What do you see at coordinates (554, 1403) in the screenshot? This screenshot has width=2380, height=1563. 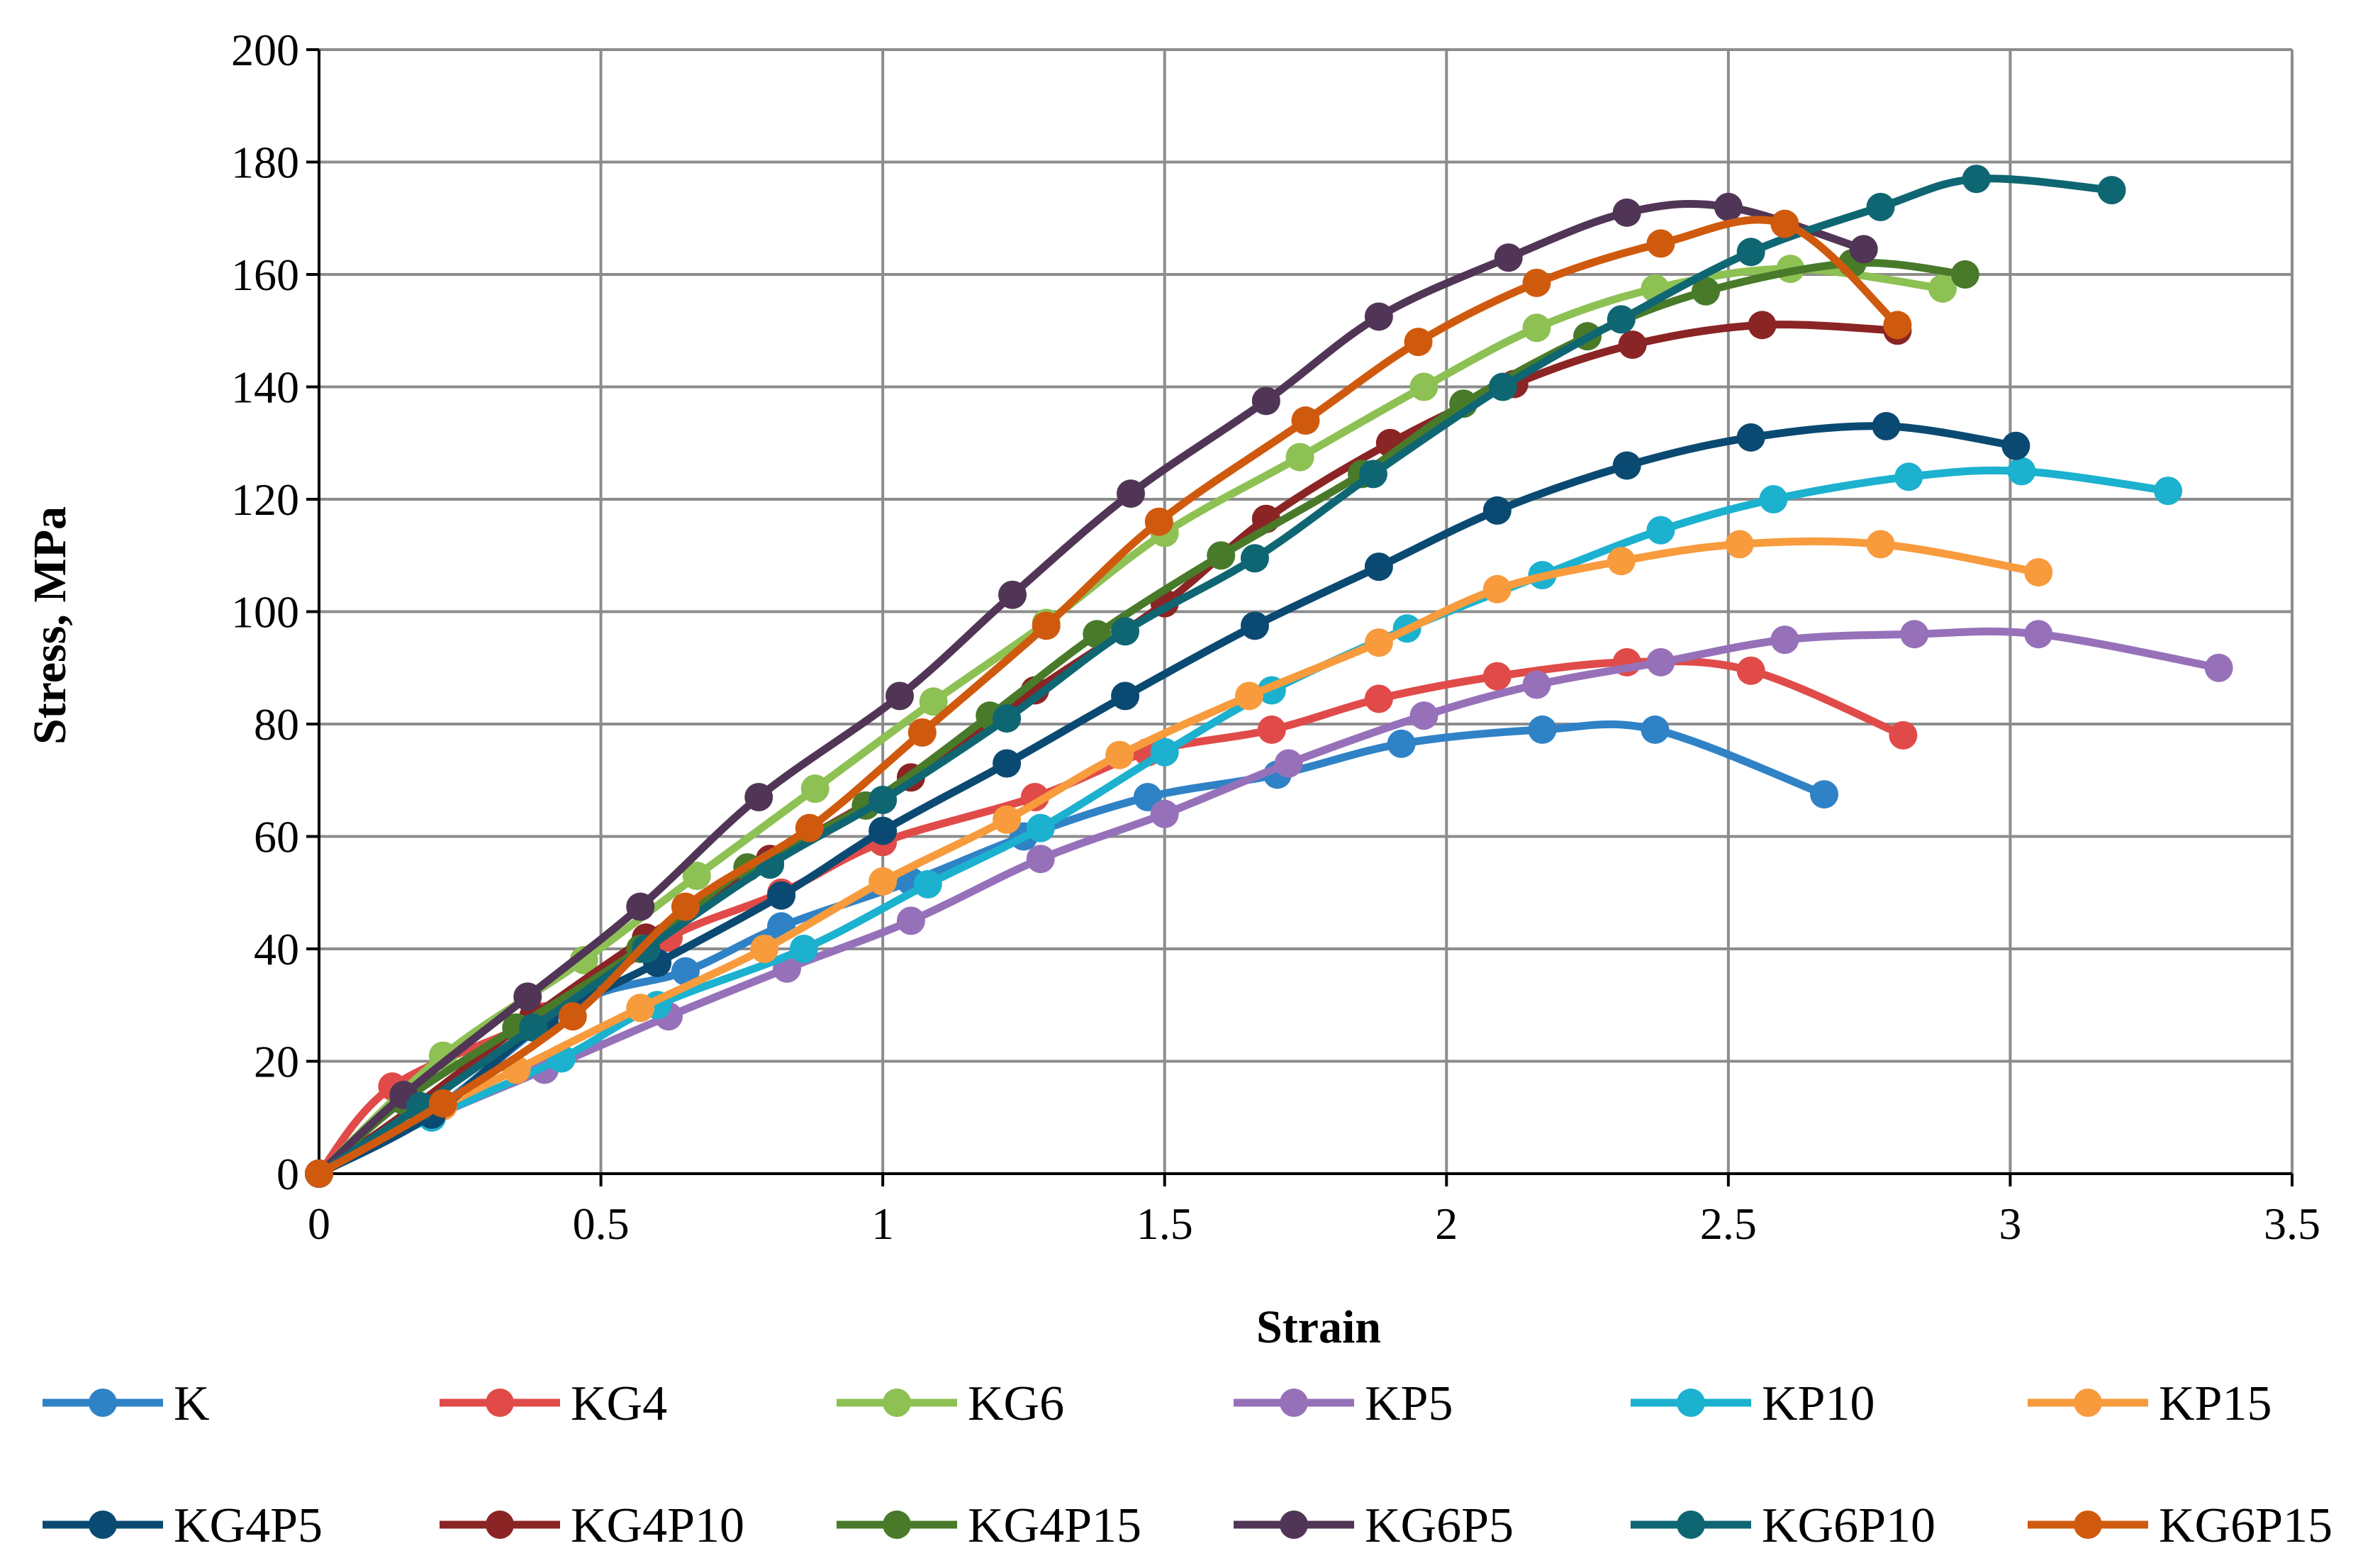 I see `legend-item-kg4: KG4` at bounding box center [554, 1403].